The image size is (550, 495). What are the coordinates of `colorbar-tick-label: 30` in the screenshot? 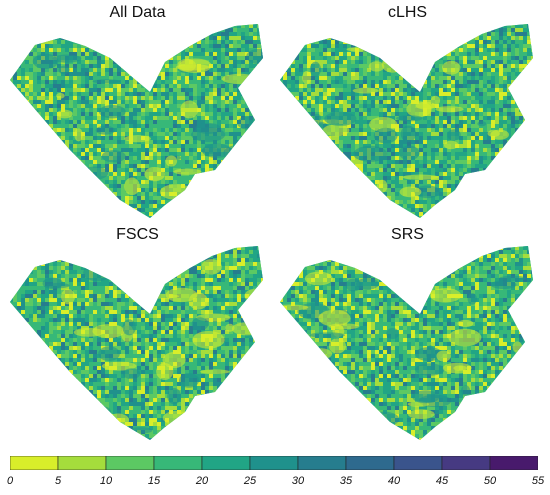 It's located at (298, 481).